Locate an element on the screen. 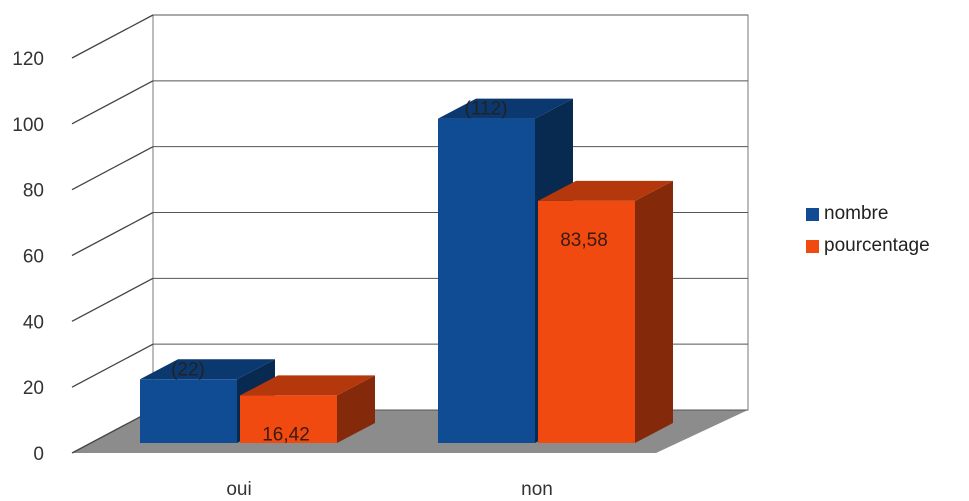 This screenshot has width=969, height=501. y-tick-label: 40 is located at coordinates (33, 322).